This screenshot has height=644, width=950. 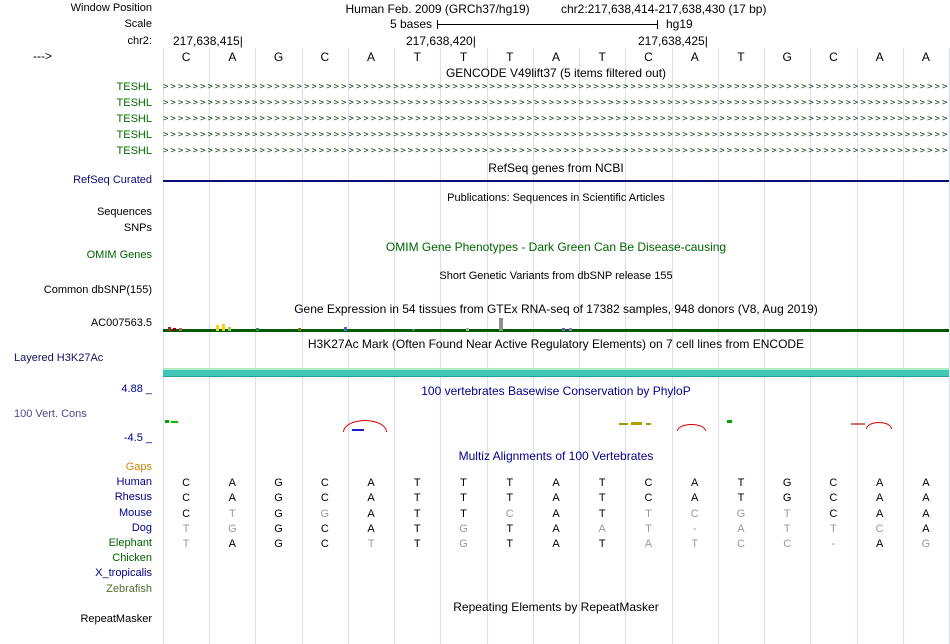 I want to click on species-label-rhesus: Rhesus, so click(x=133, y=497).